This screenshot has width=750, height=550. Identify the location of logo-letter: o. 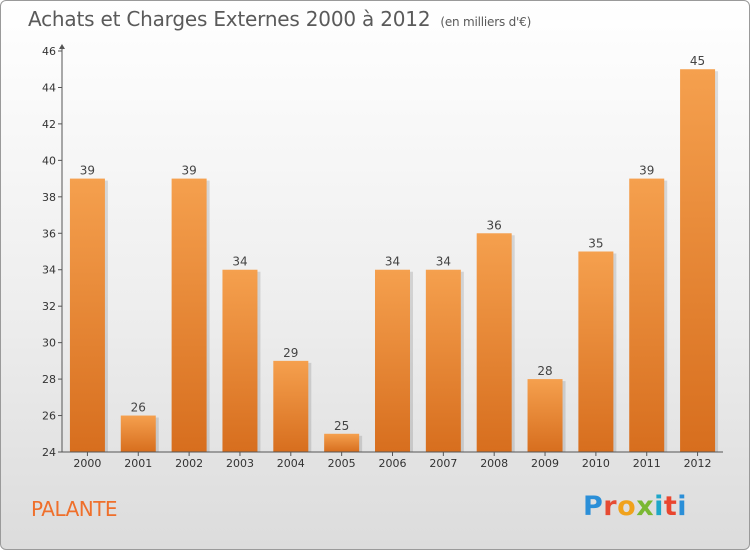
(627, 506).